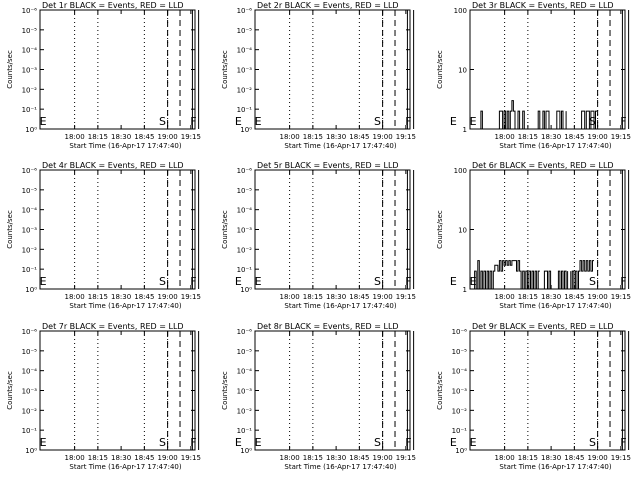  Describe the element at coordinates (543, 326) in the screenshot. I see `panel-title: Det 9r BLACK = Events, RED = LLD` at that location.